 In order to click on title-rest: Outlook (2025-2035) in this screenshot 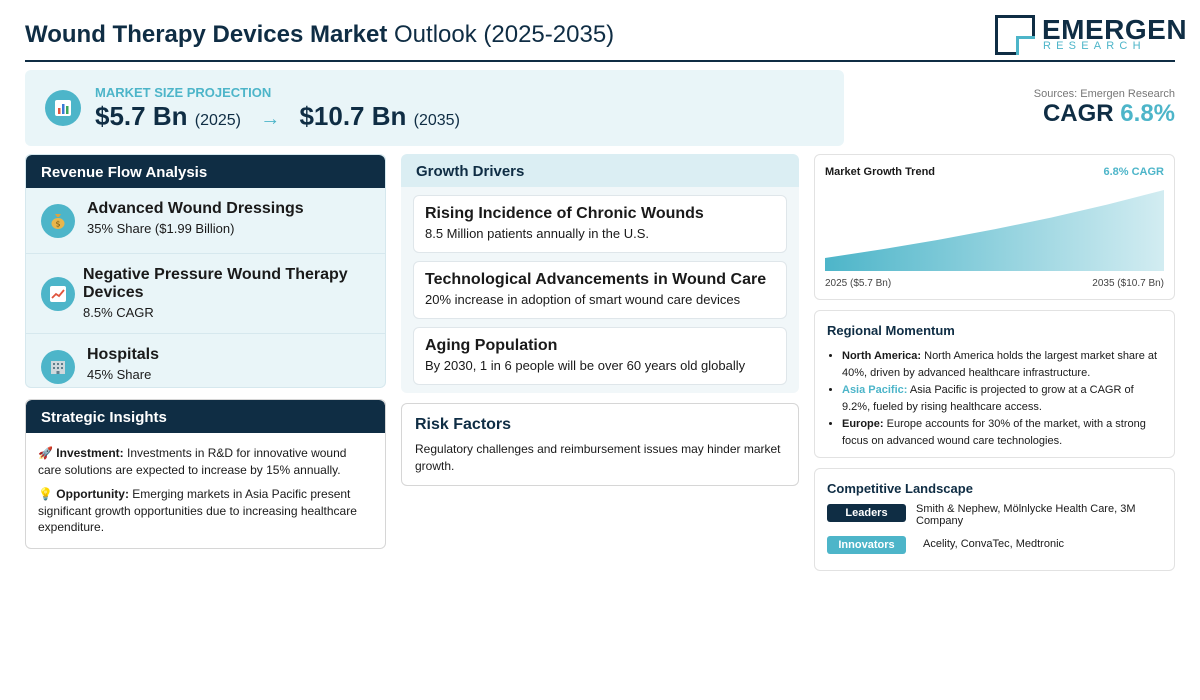, I will do `click(504, 34)`.